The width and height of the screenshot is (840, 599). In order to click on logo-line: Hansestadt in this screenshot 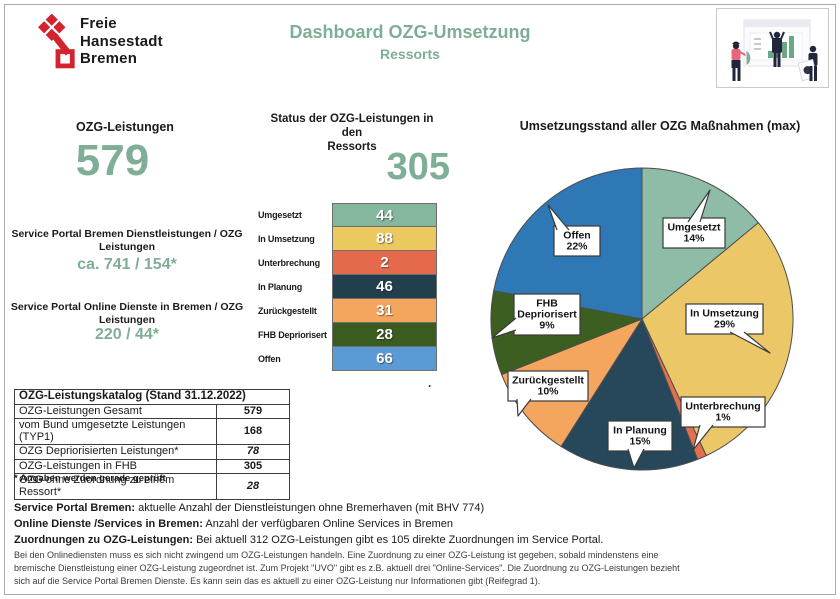, I will do `click(121, 41)`.